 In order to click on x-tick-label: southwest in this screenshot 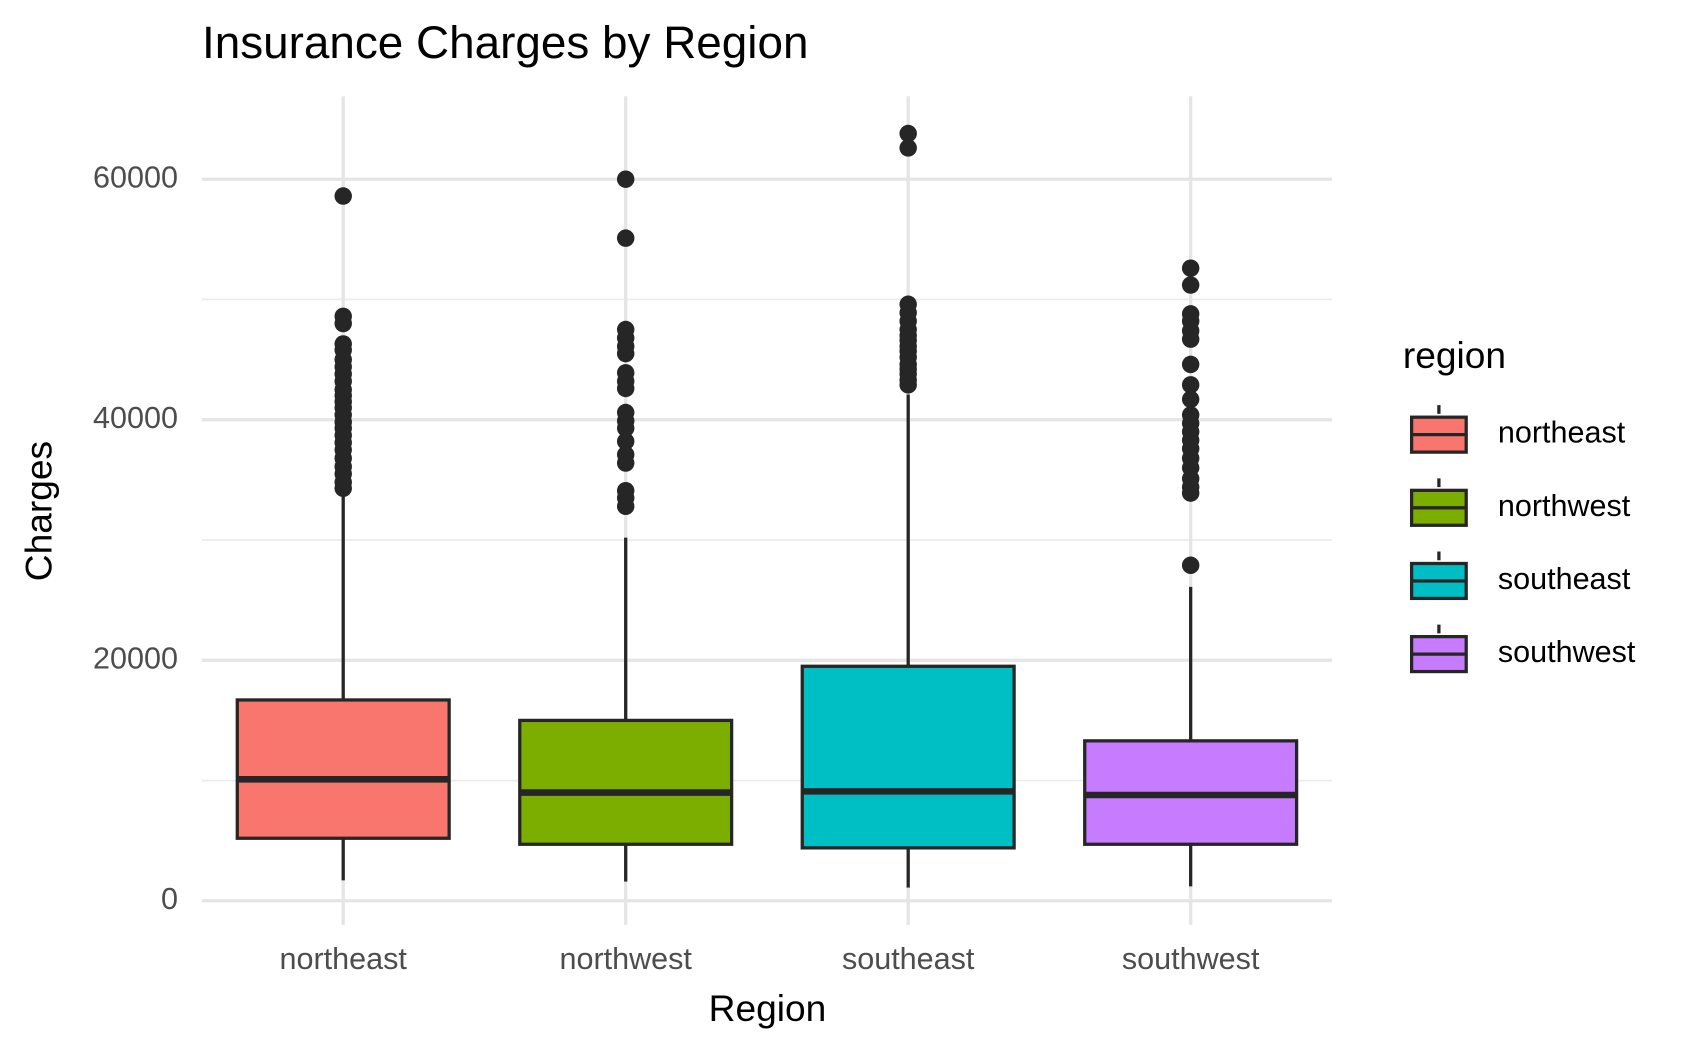, I will do `click(1191, 959)`.